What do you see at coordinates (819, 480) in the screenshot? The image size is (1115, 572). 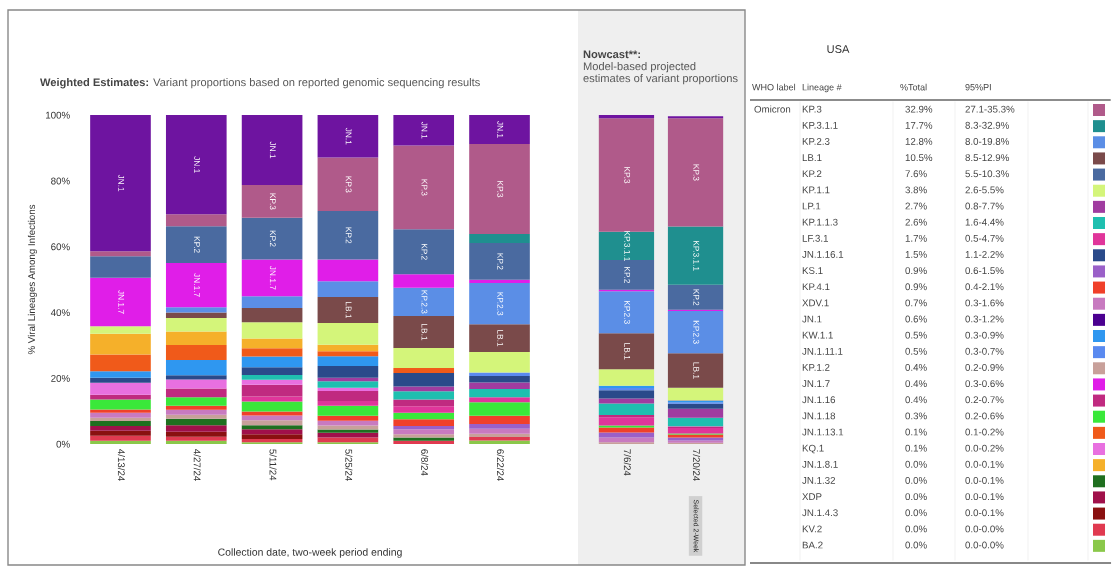 I see `text: JN.1.32` at bounding box center [819, 480].